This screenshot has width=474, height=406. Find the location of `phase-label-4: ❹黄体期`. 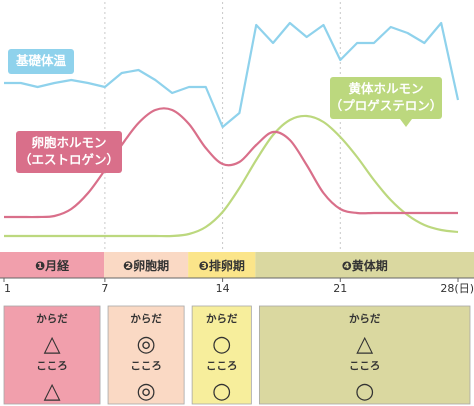

phase-label-4: ❹黄体期 is located at coordinates (365, 265).